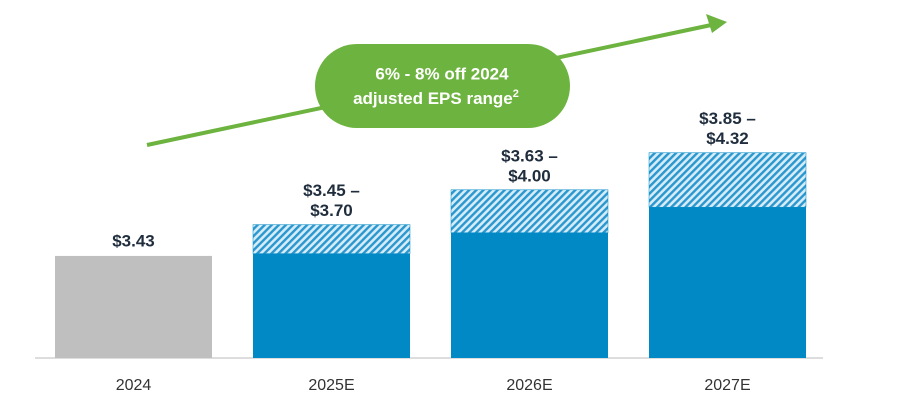  I want to click on annotation-superscript: 2, so click(516, 94).